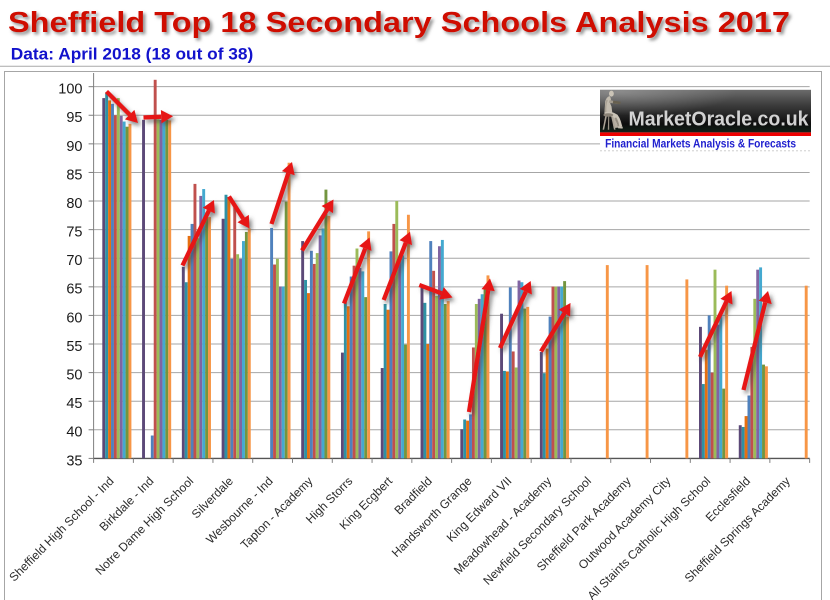  What do you see at coordinates (74, 290) in the screenshot?
I see `svg-text: 65` at bounding box center [74, 290].